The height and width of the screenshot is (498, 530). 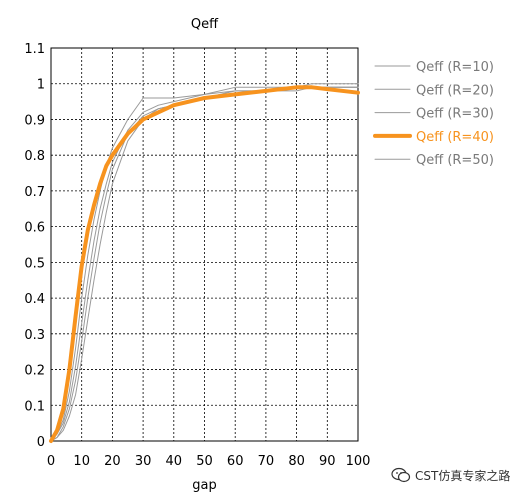 I want to click on x-tick-label: 80, so click(x=296, y=461).